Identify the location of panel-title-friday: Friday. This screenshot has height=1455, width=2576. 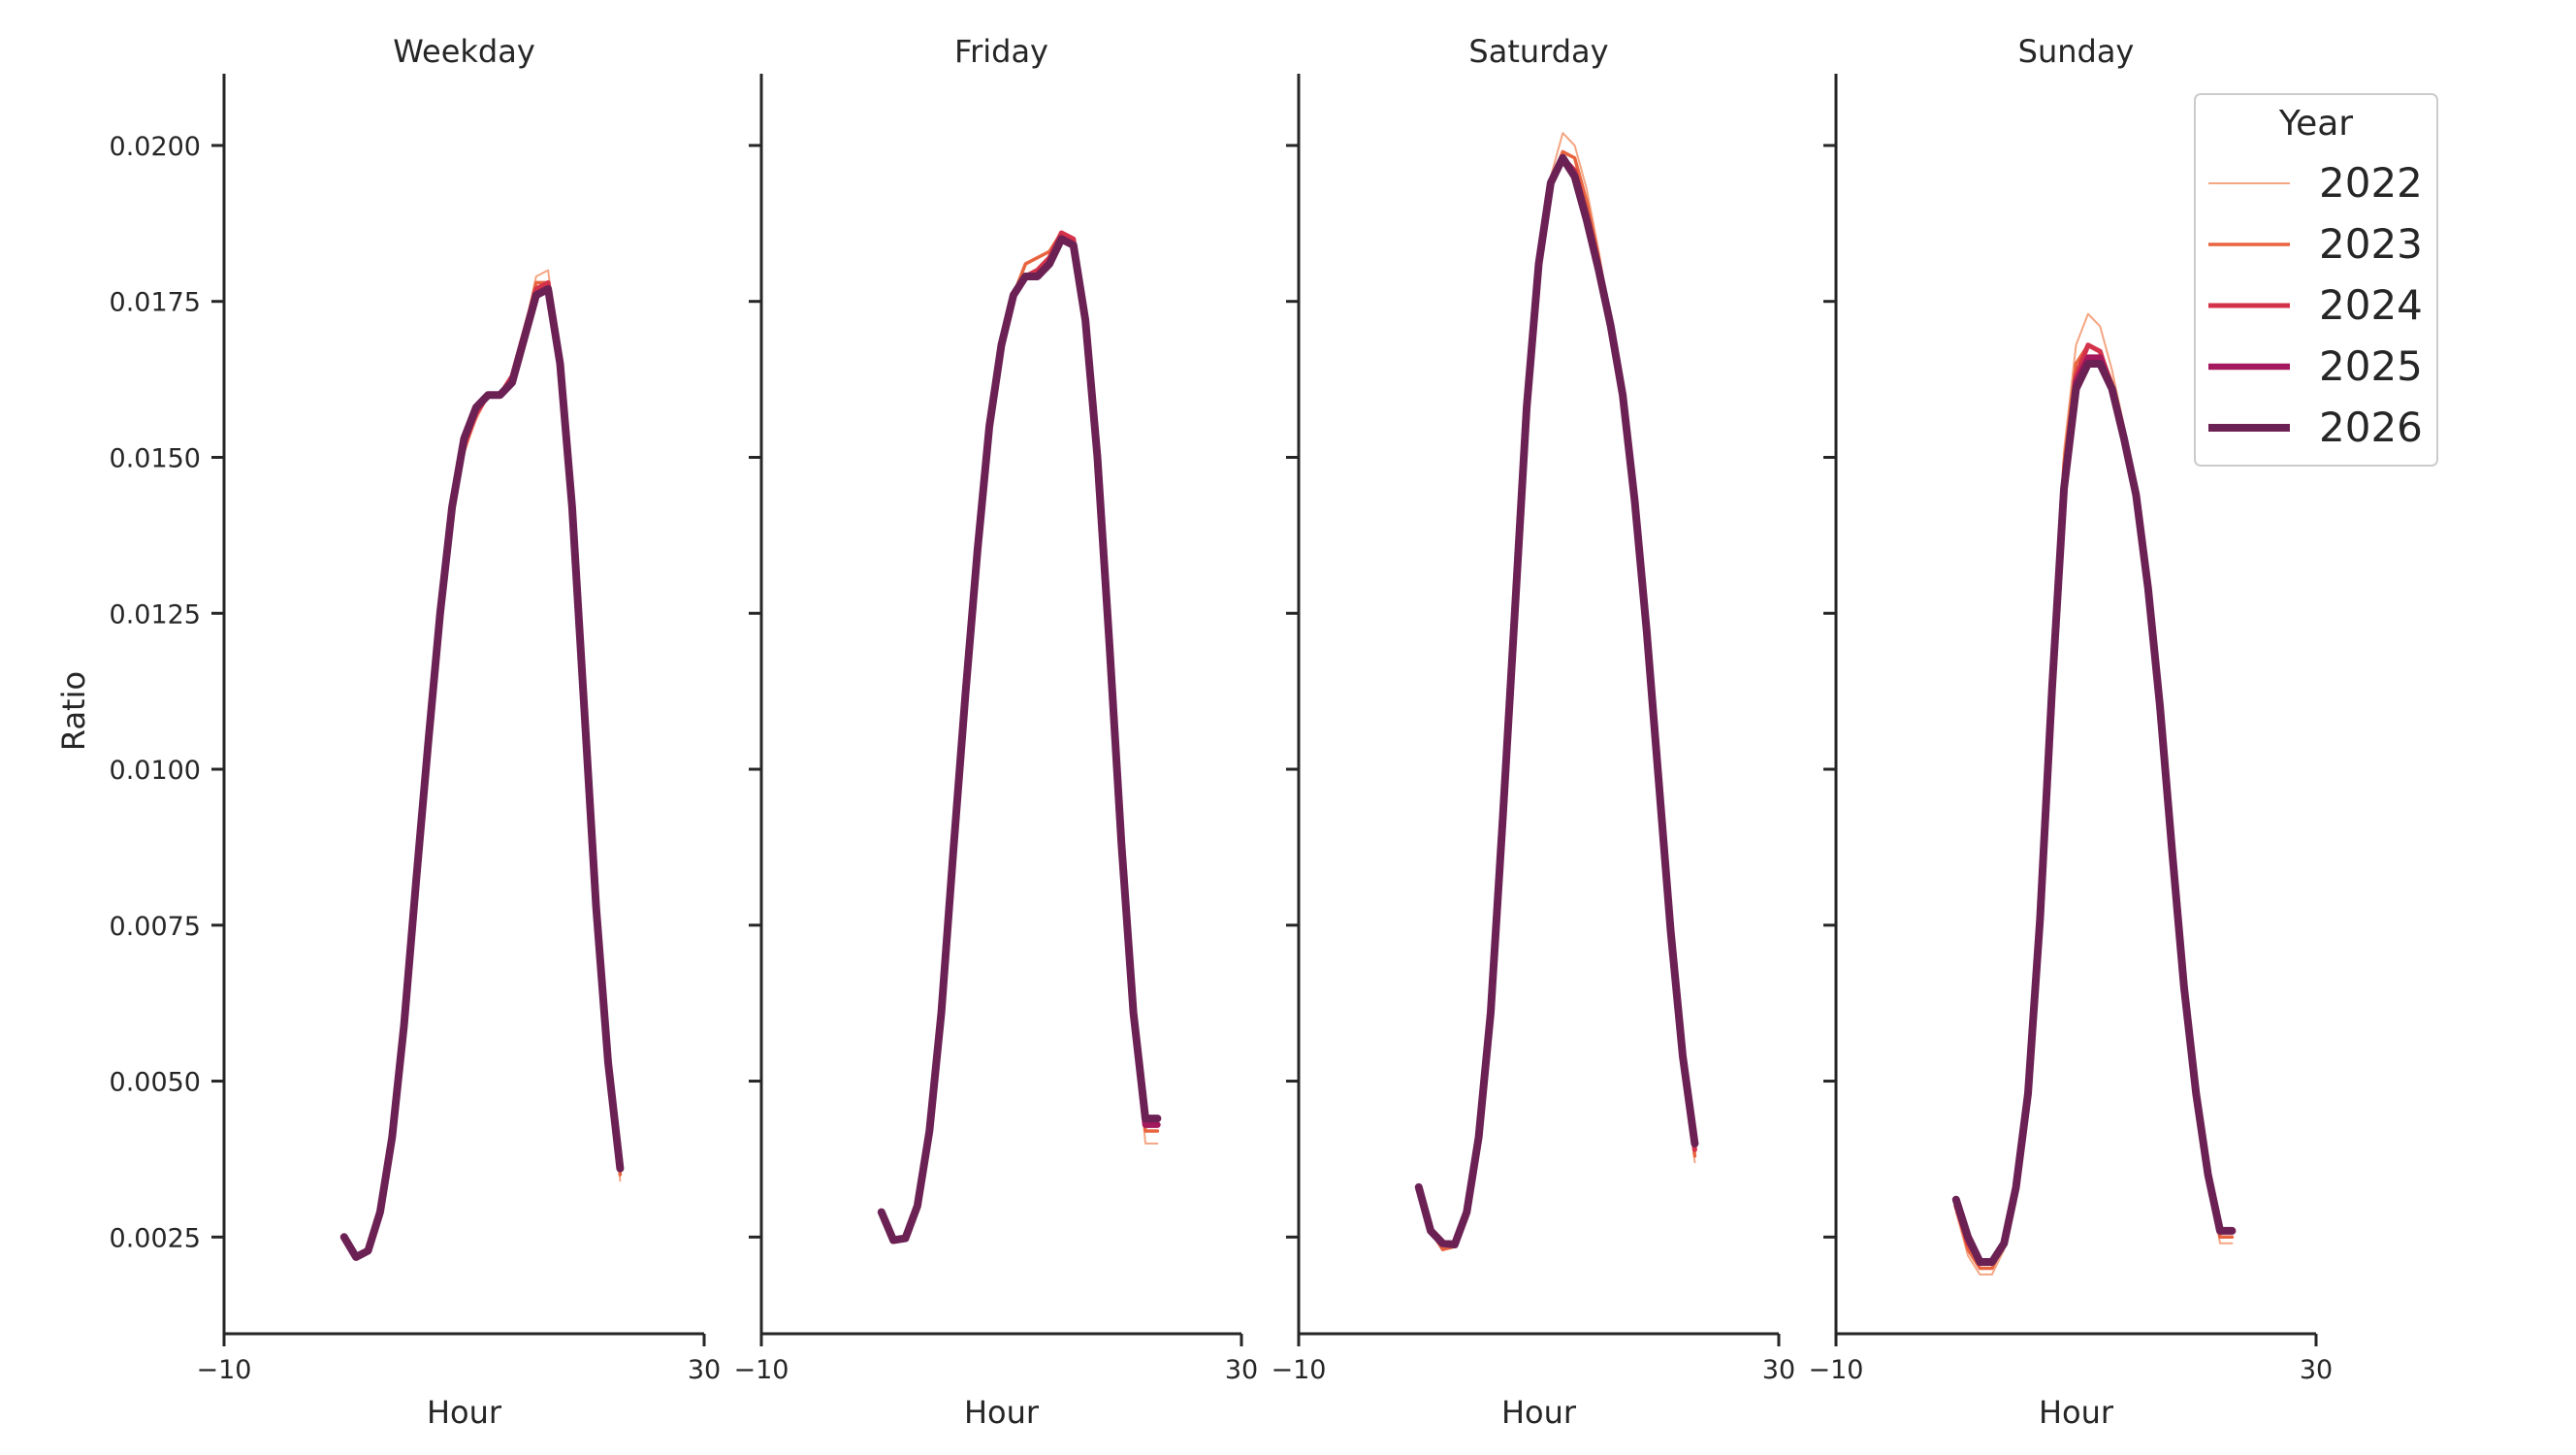
(1001, 51).